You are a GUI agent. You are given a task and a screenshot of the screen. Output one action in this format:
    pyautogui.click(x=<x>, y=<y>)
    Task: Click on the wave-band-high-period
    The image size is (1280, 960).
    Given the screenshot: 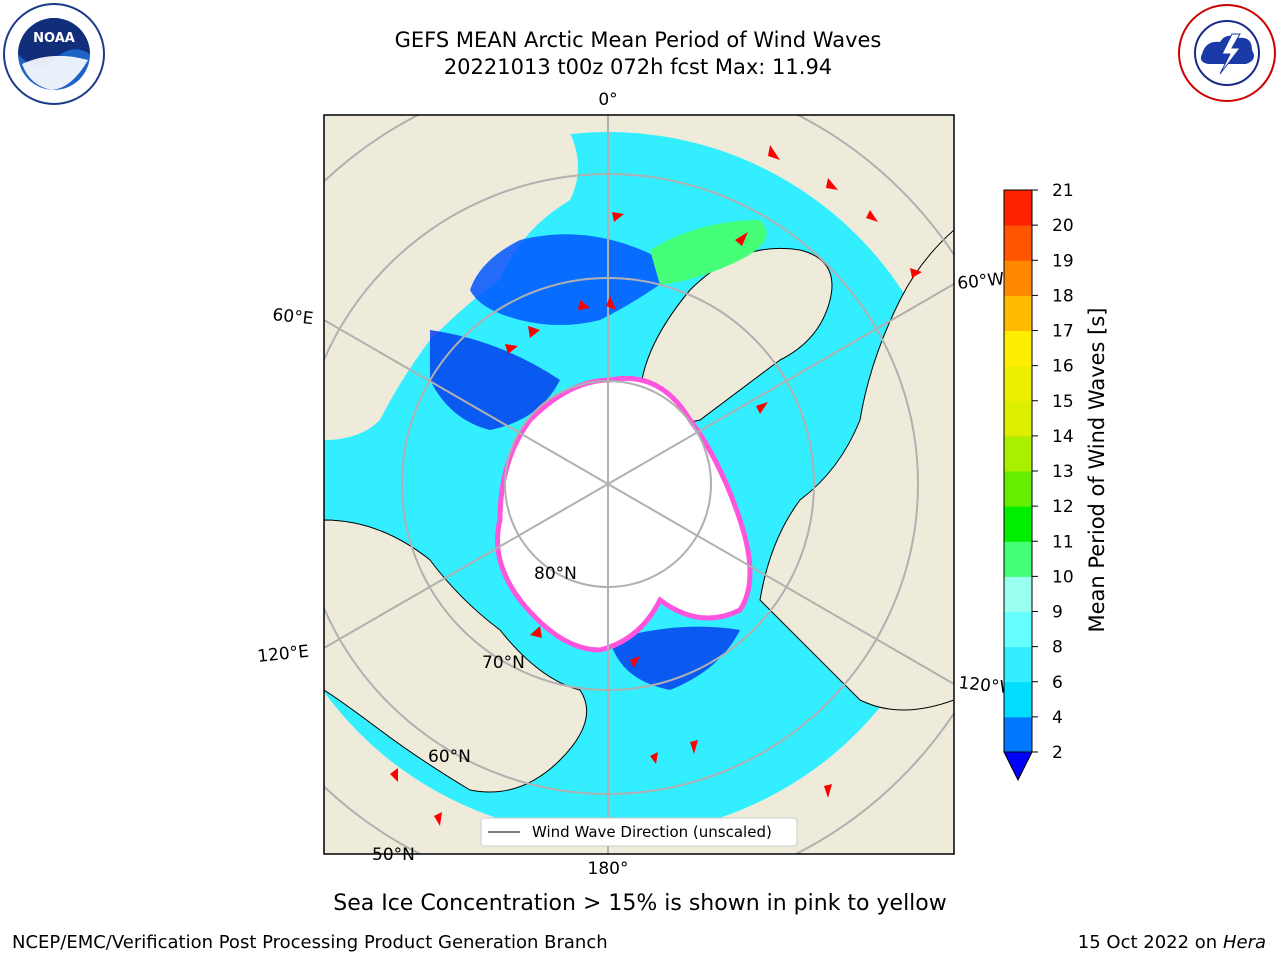 What is the action you would take?
    pyautogui.click(x=708, y=252)
    